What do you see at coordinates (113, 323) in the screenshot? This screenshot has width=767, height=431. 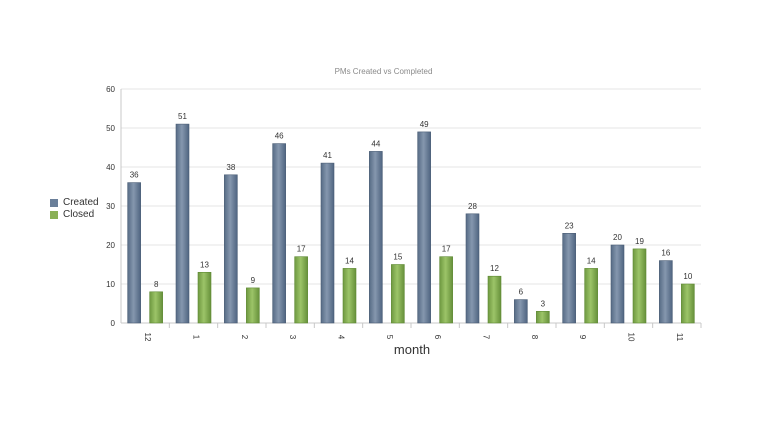 I see `y-tick-label: 0` at bounding box center [113, 323].